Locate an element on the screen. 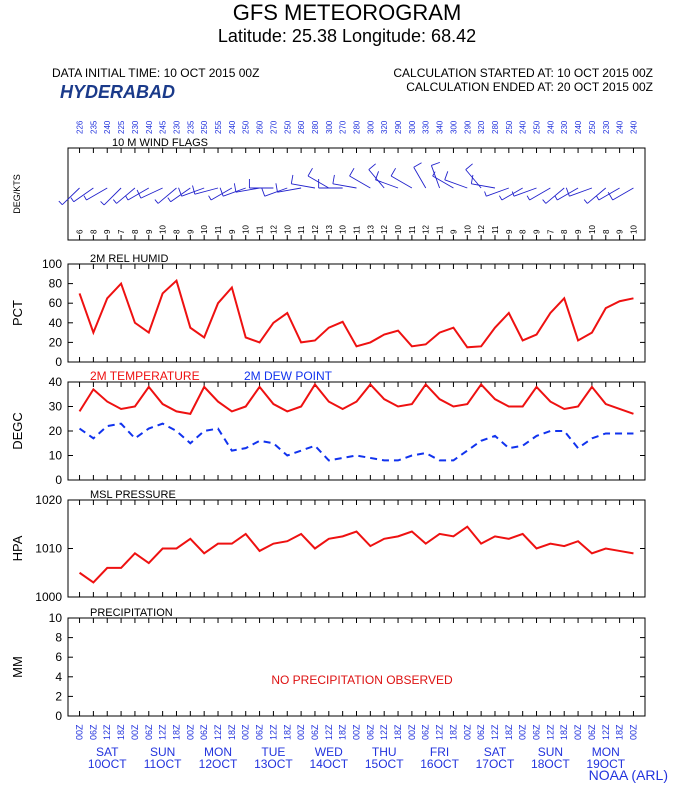  panel-title: MSL PRESSURE is located at coordinates (133, 495).